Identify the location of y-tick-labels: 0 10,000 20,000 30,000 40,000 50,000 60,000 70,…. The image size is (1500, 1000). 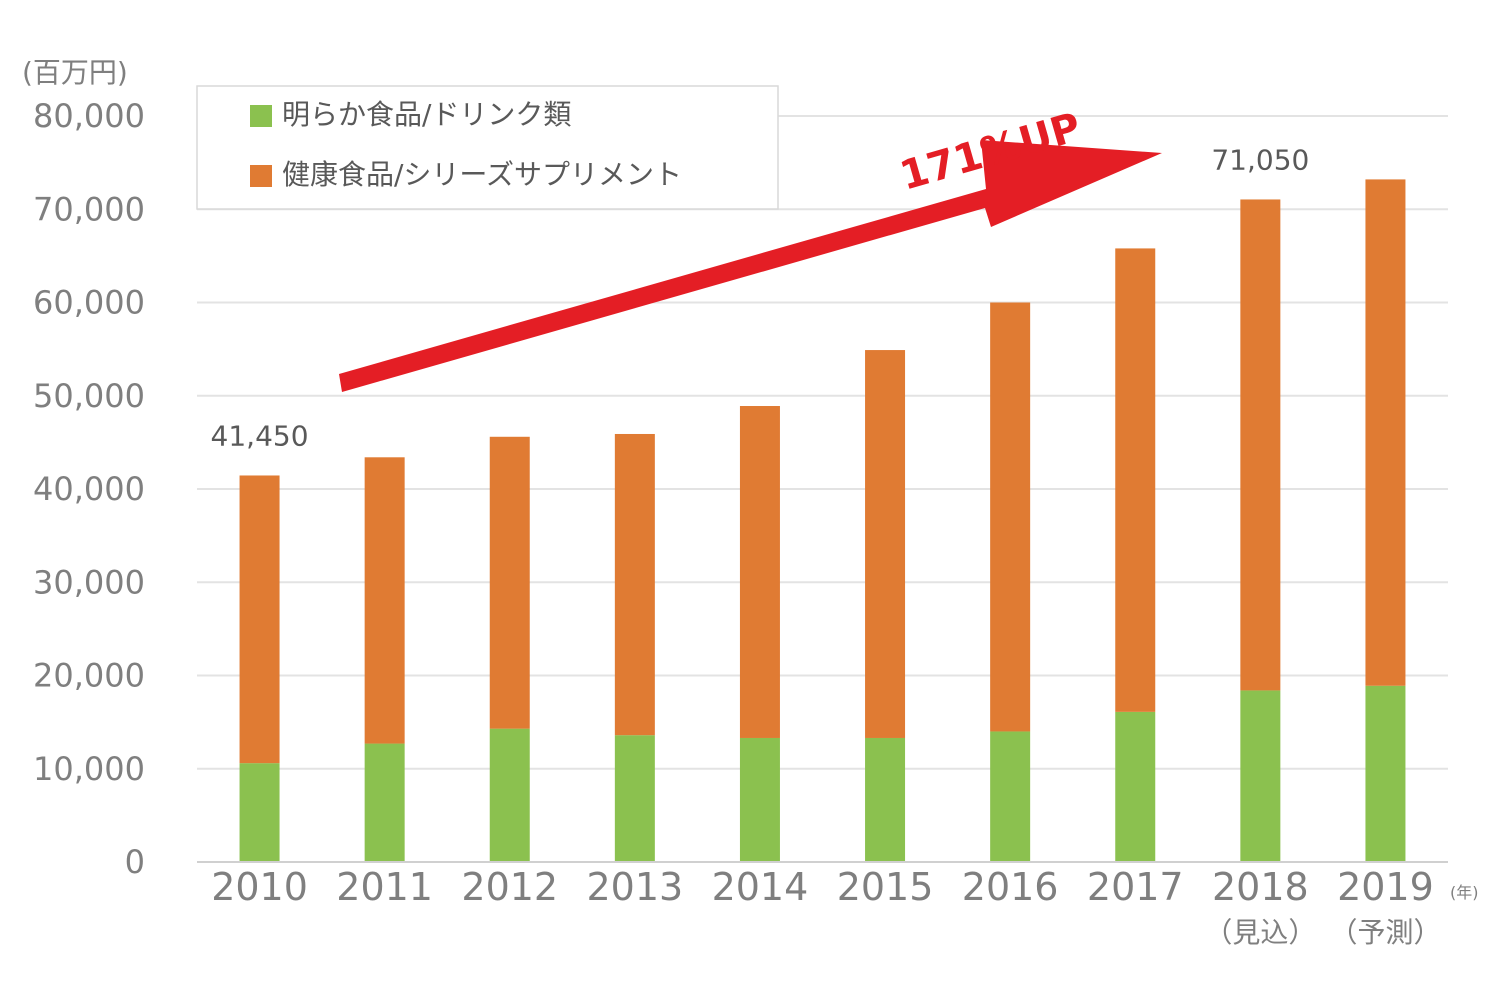
(89, 489).